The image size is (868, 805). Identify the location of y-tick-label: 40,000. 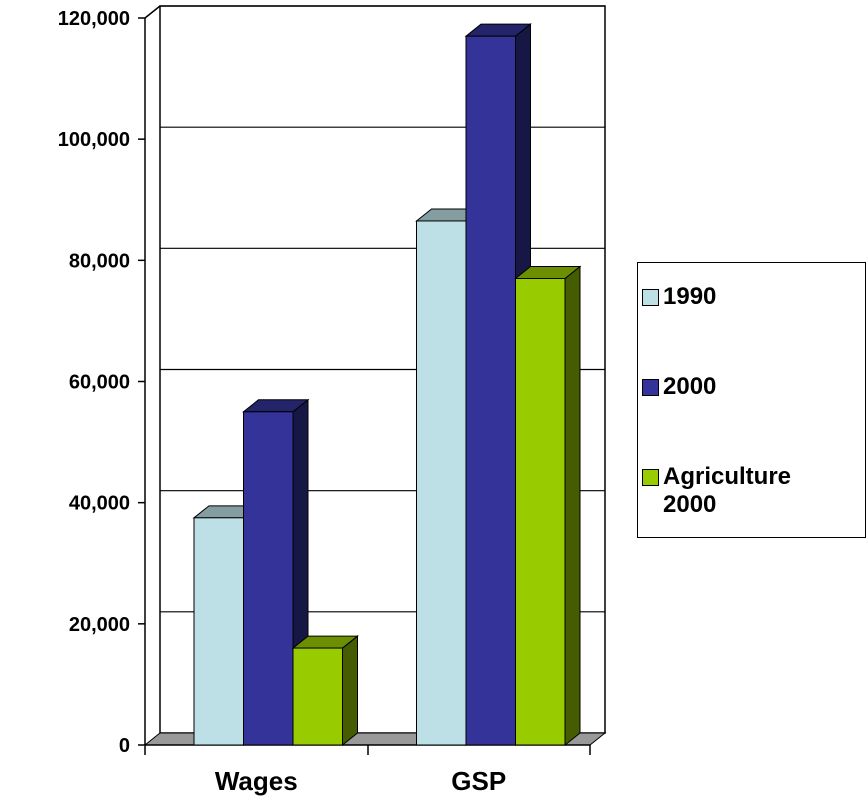
(99, 504).